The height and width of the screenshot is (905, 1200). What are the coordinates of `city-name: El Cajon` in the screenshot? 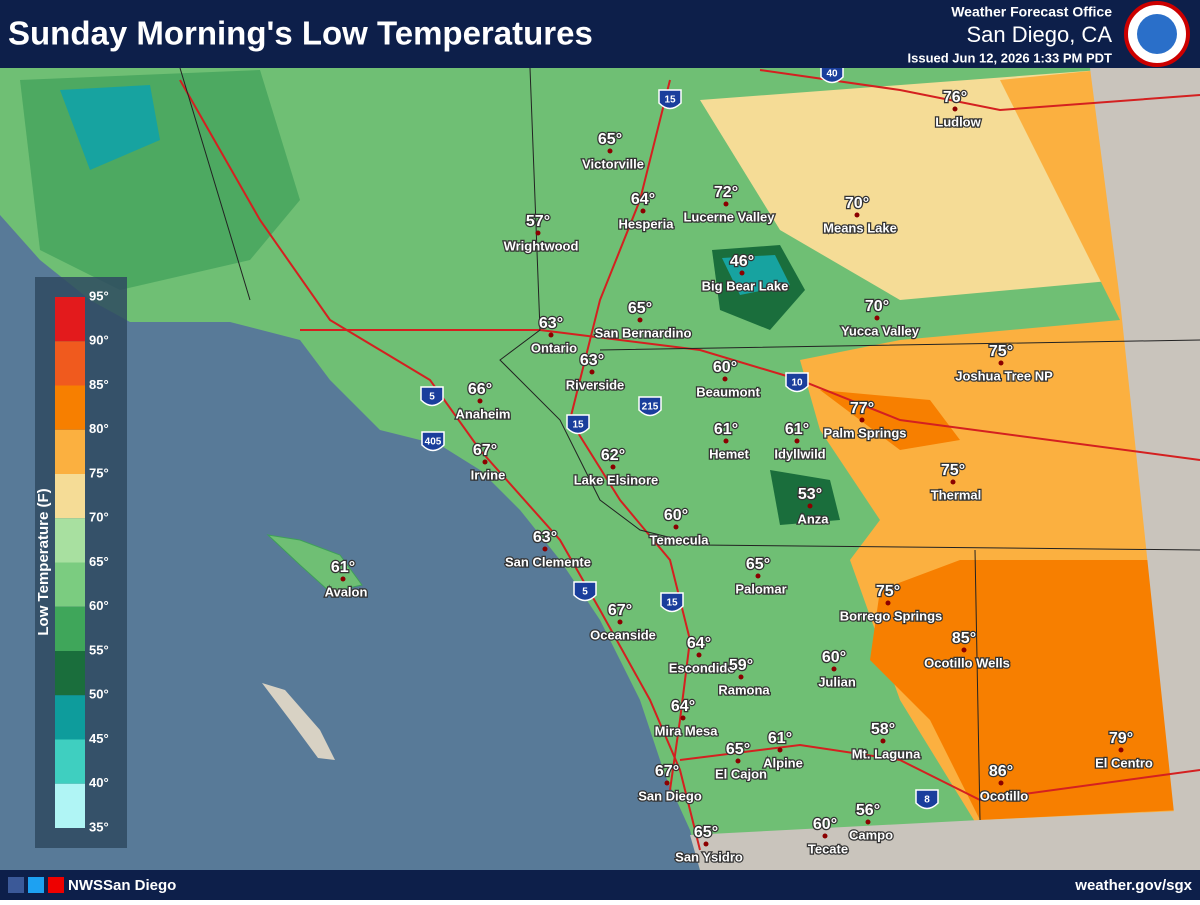 It's located at (741, 773).